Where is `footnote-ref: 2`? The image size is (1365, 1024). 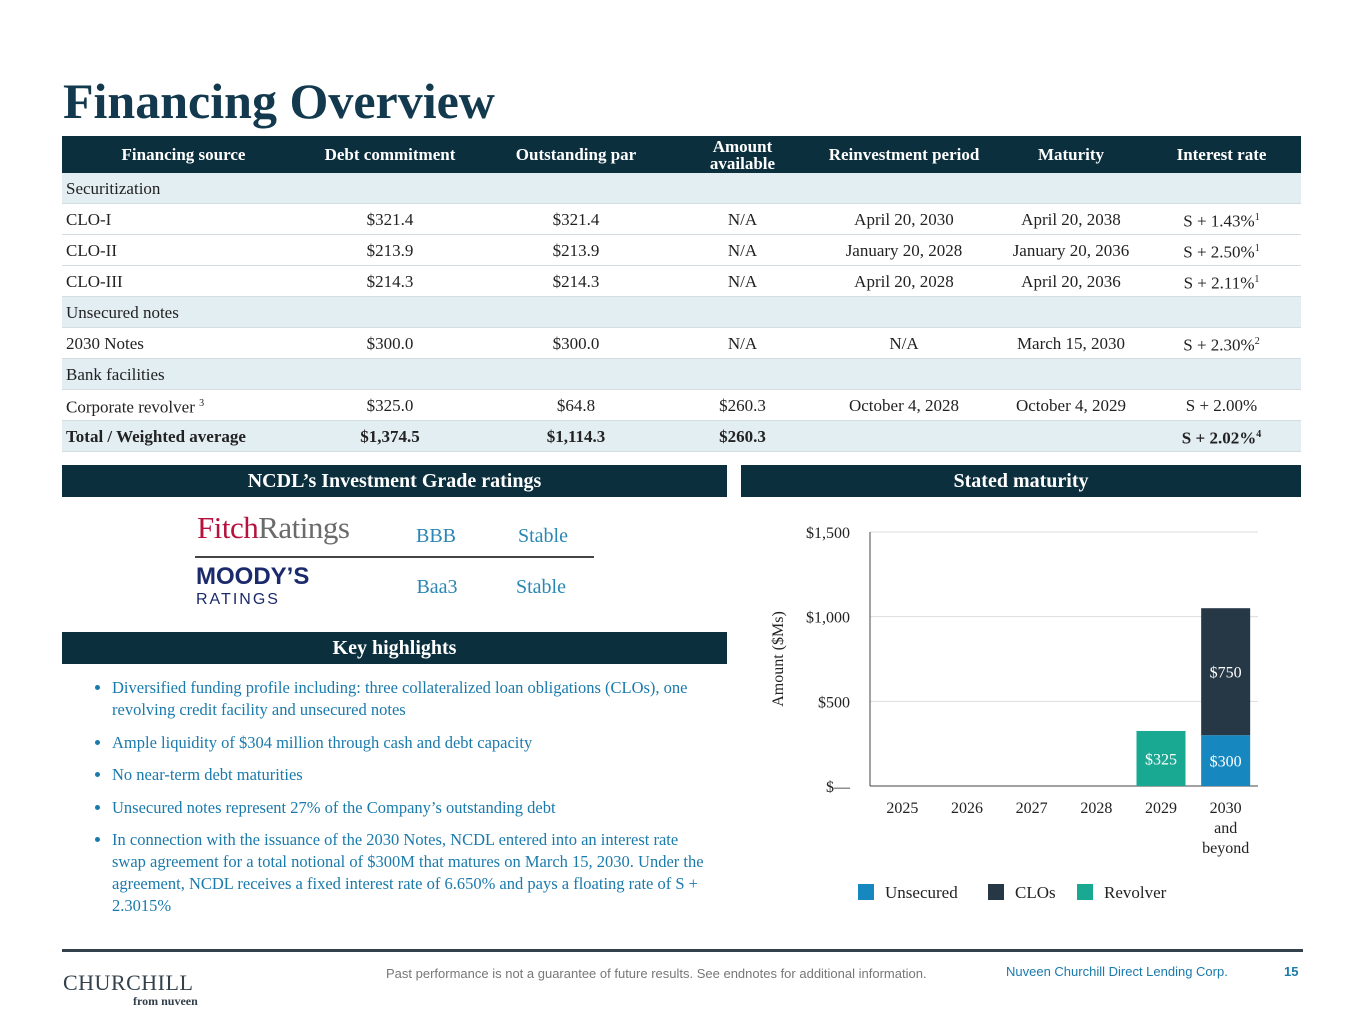
footnote-ref: 2 is located at coordinates (1257, 341).